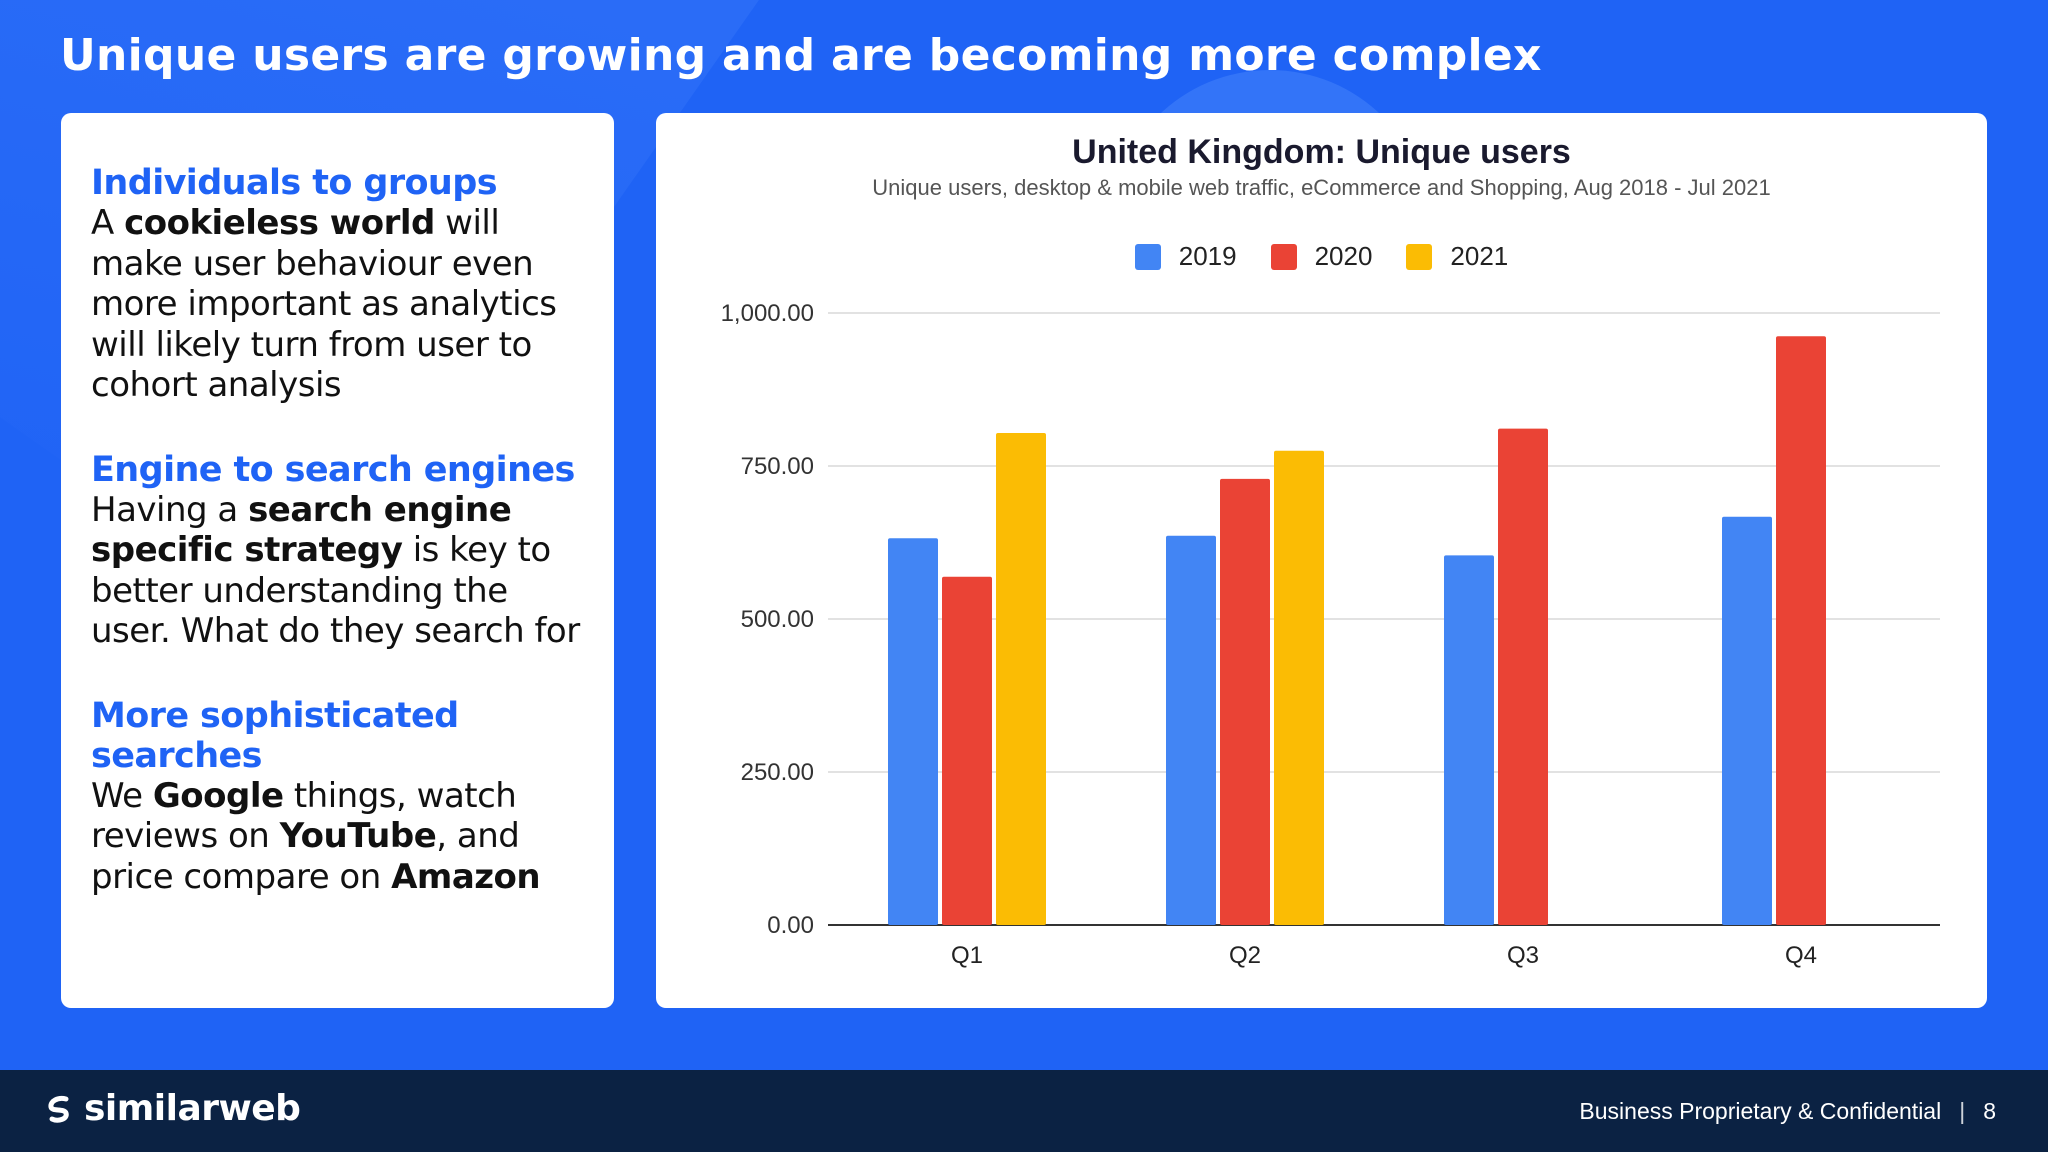 Image resolution: width=2048 pixels, height=1152 pixels. What do you see at coordinates (122, 795) in the screenshot?
I see `insight-text: We` at bounding box center [122, 795].